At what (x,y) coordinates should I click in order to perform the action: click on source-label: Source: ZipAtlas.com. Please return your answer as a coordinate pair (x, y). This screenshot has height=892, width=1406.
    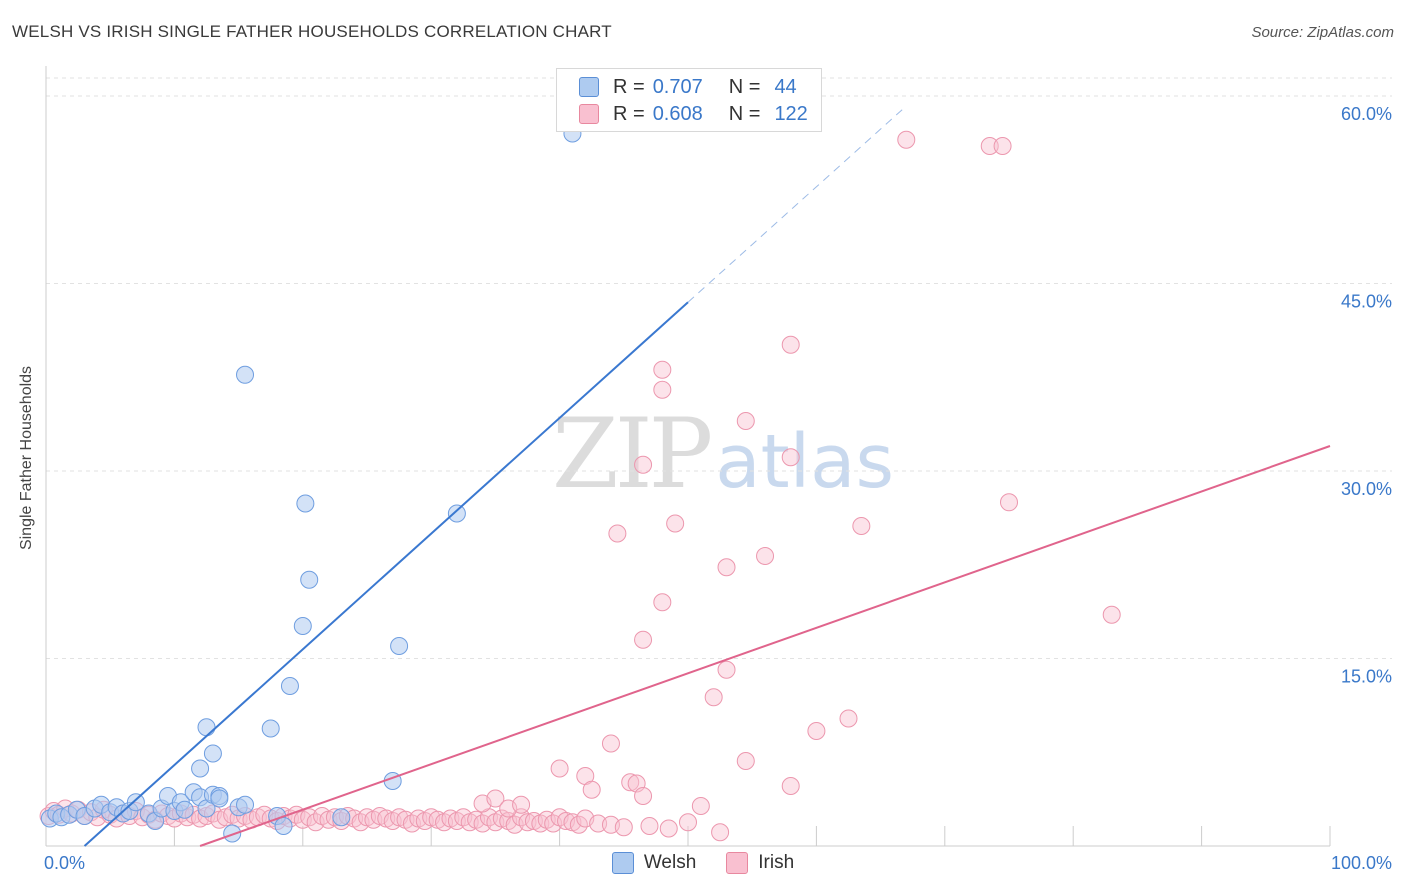
    Looking at the image, I should click on (1322, 32).